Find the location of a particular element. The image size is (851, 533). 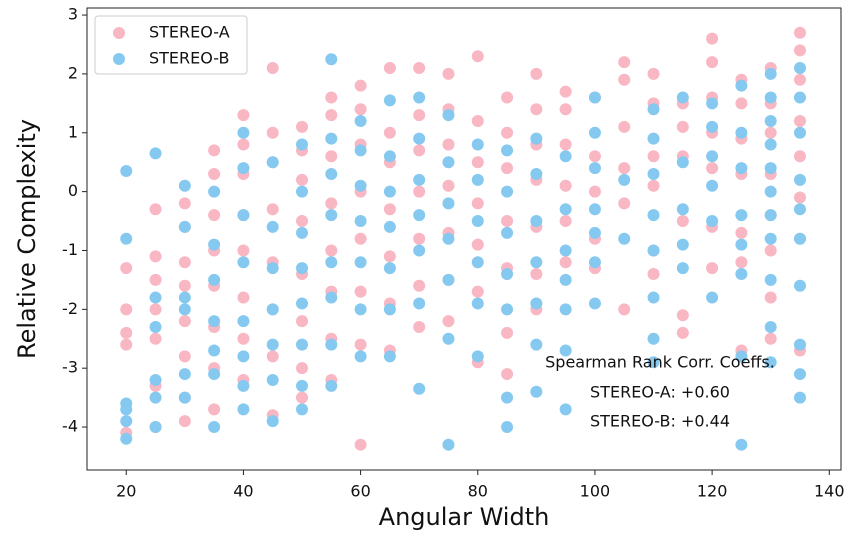

x-tick-label: 40 is located at coordinates (243, 491).